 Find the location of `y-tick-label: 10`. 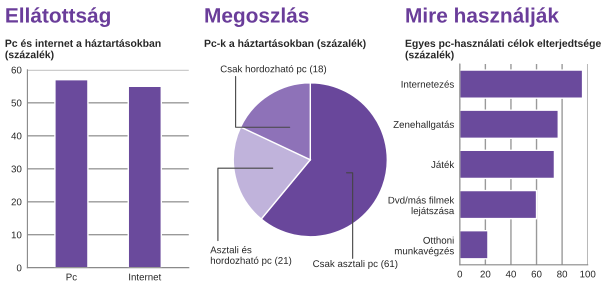

y-tick-label: 10 is located at coordinates (17, 234).